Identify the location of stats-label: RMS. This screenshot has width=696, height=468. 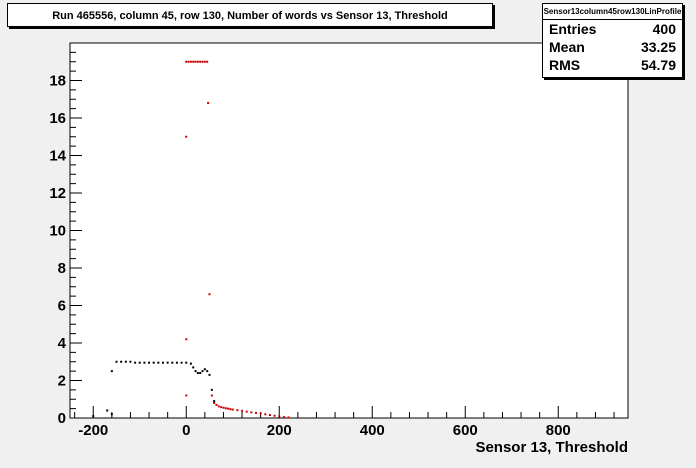
(565, 65).